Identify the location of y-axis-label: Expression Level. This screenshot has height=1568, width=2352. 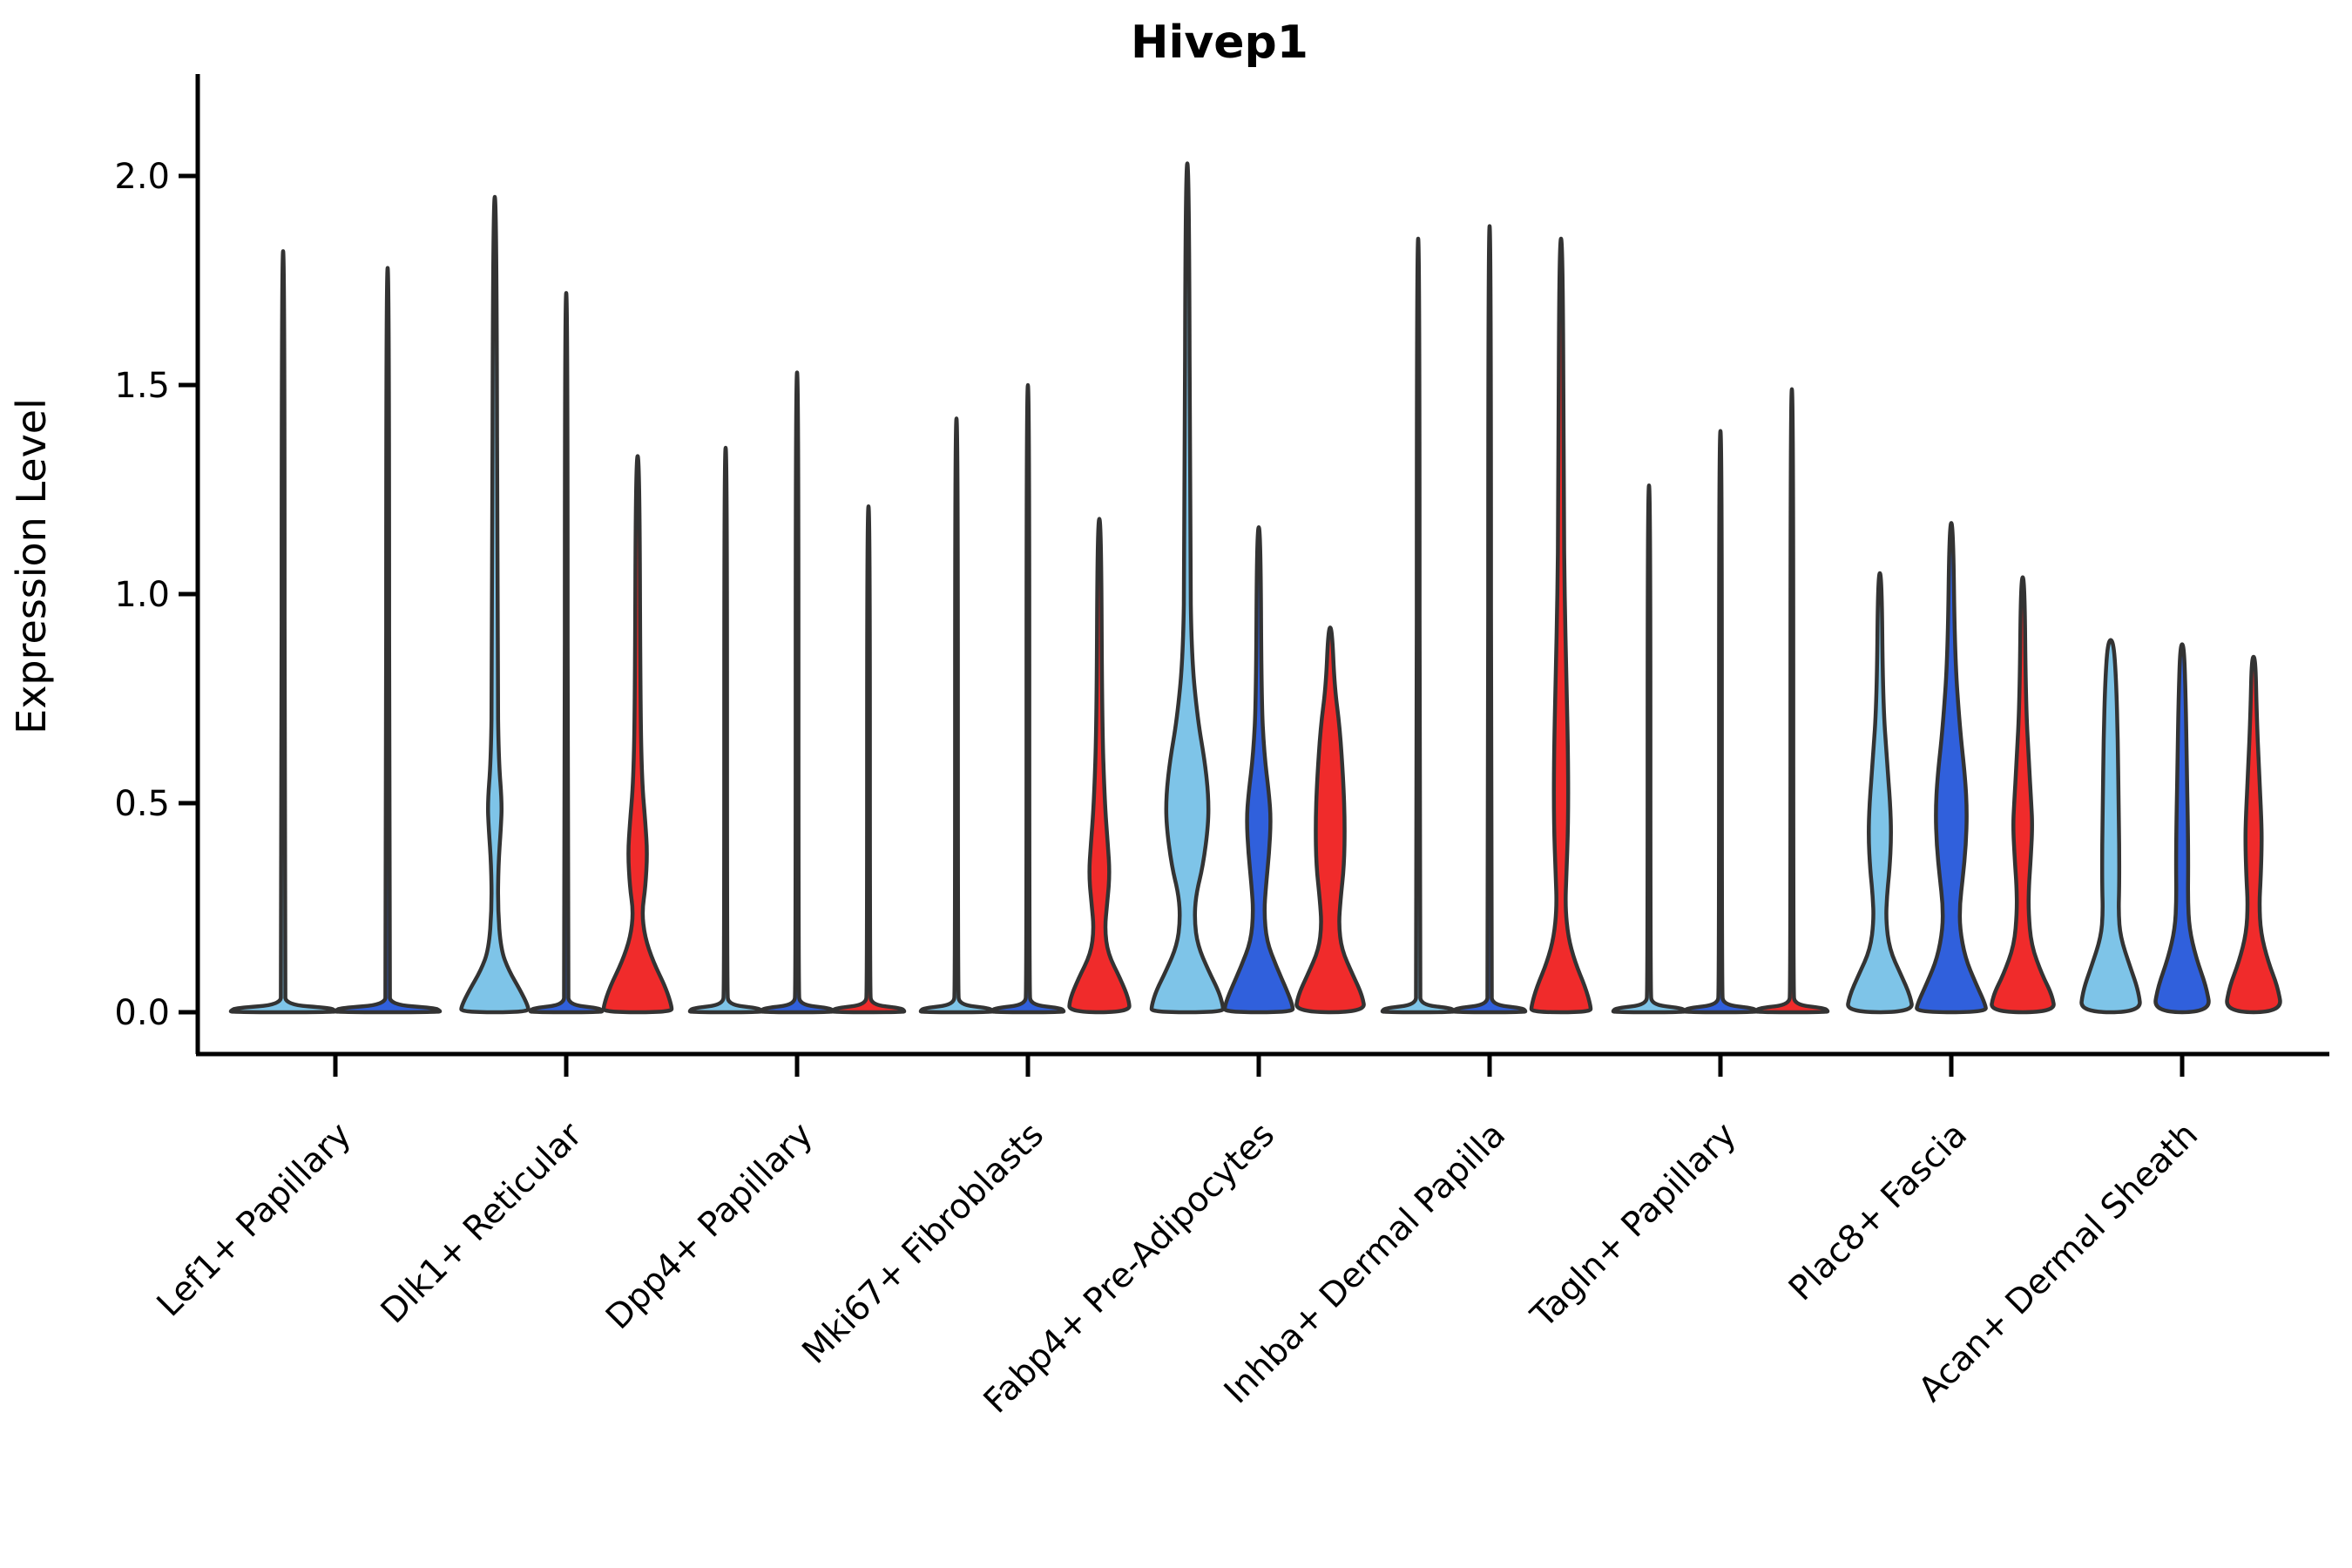
(32, 566).